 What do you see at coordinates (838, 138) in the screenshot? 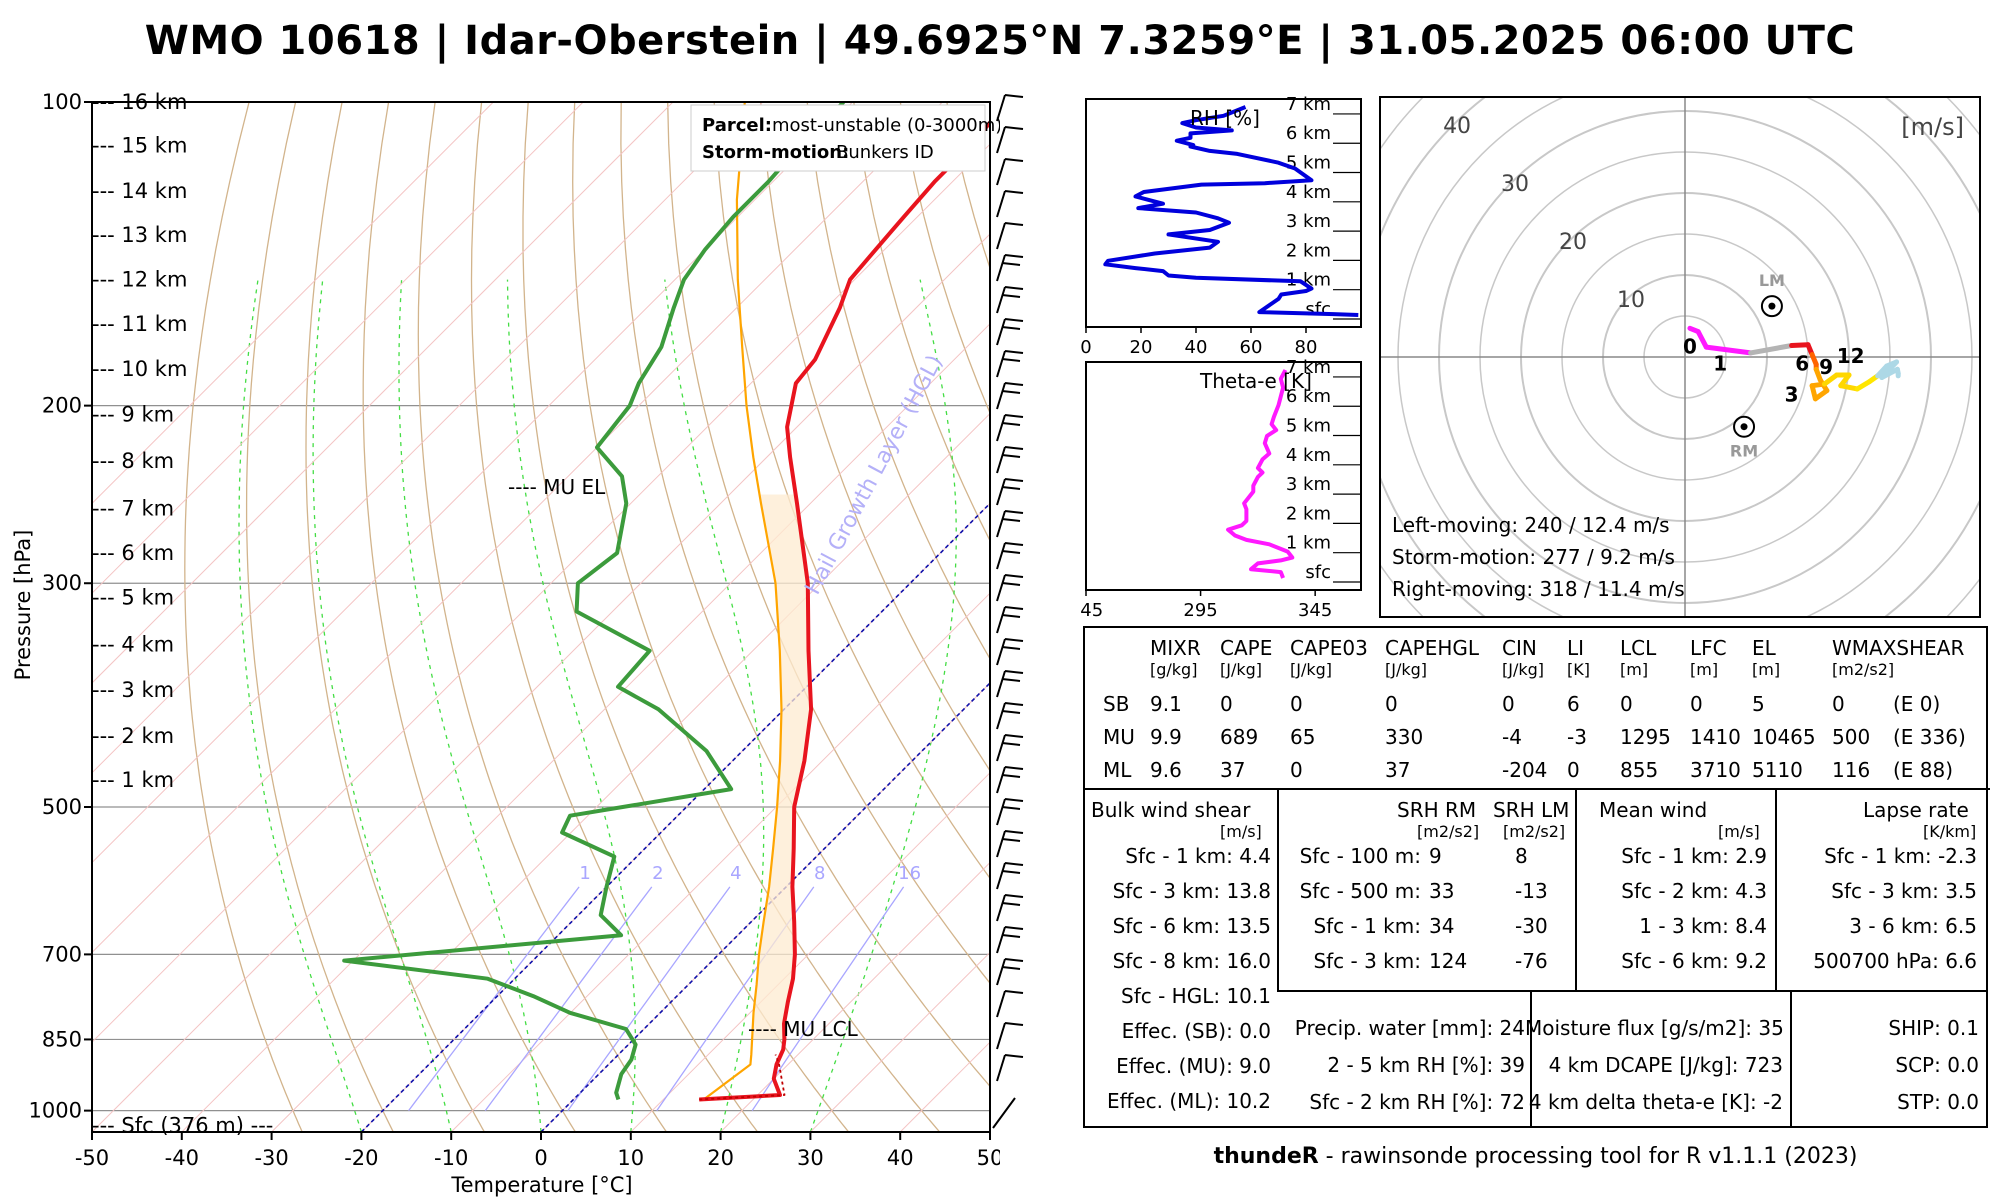
I see `legend-box` at bounding box center [838, 138].